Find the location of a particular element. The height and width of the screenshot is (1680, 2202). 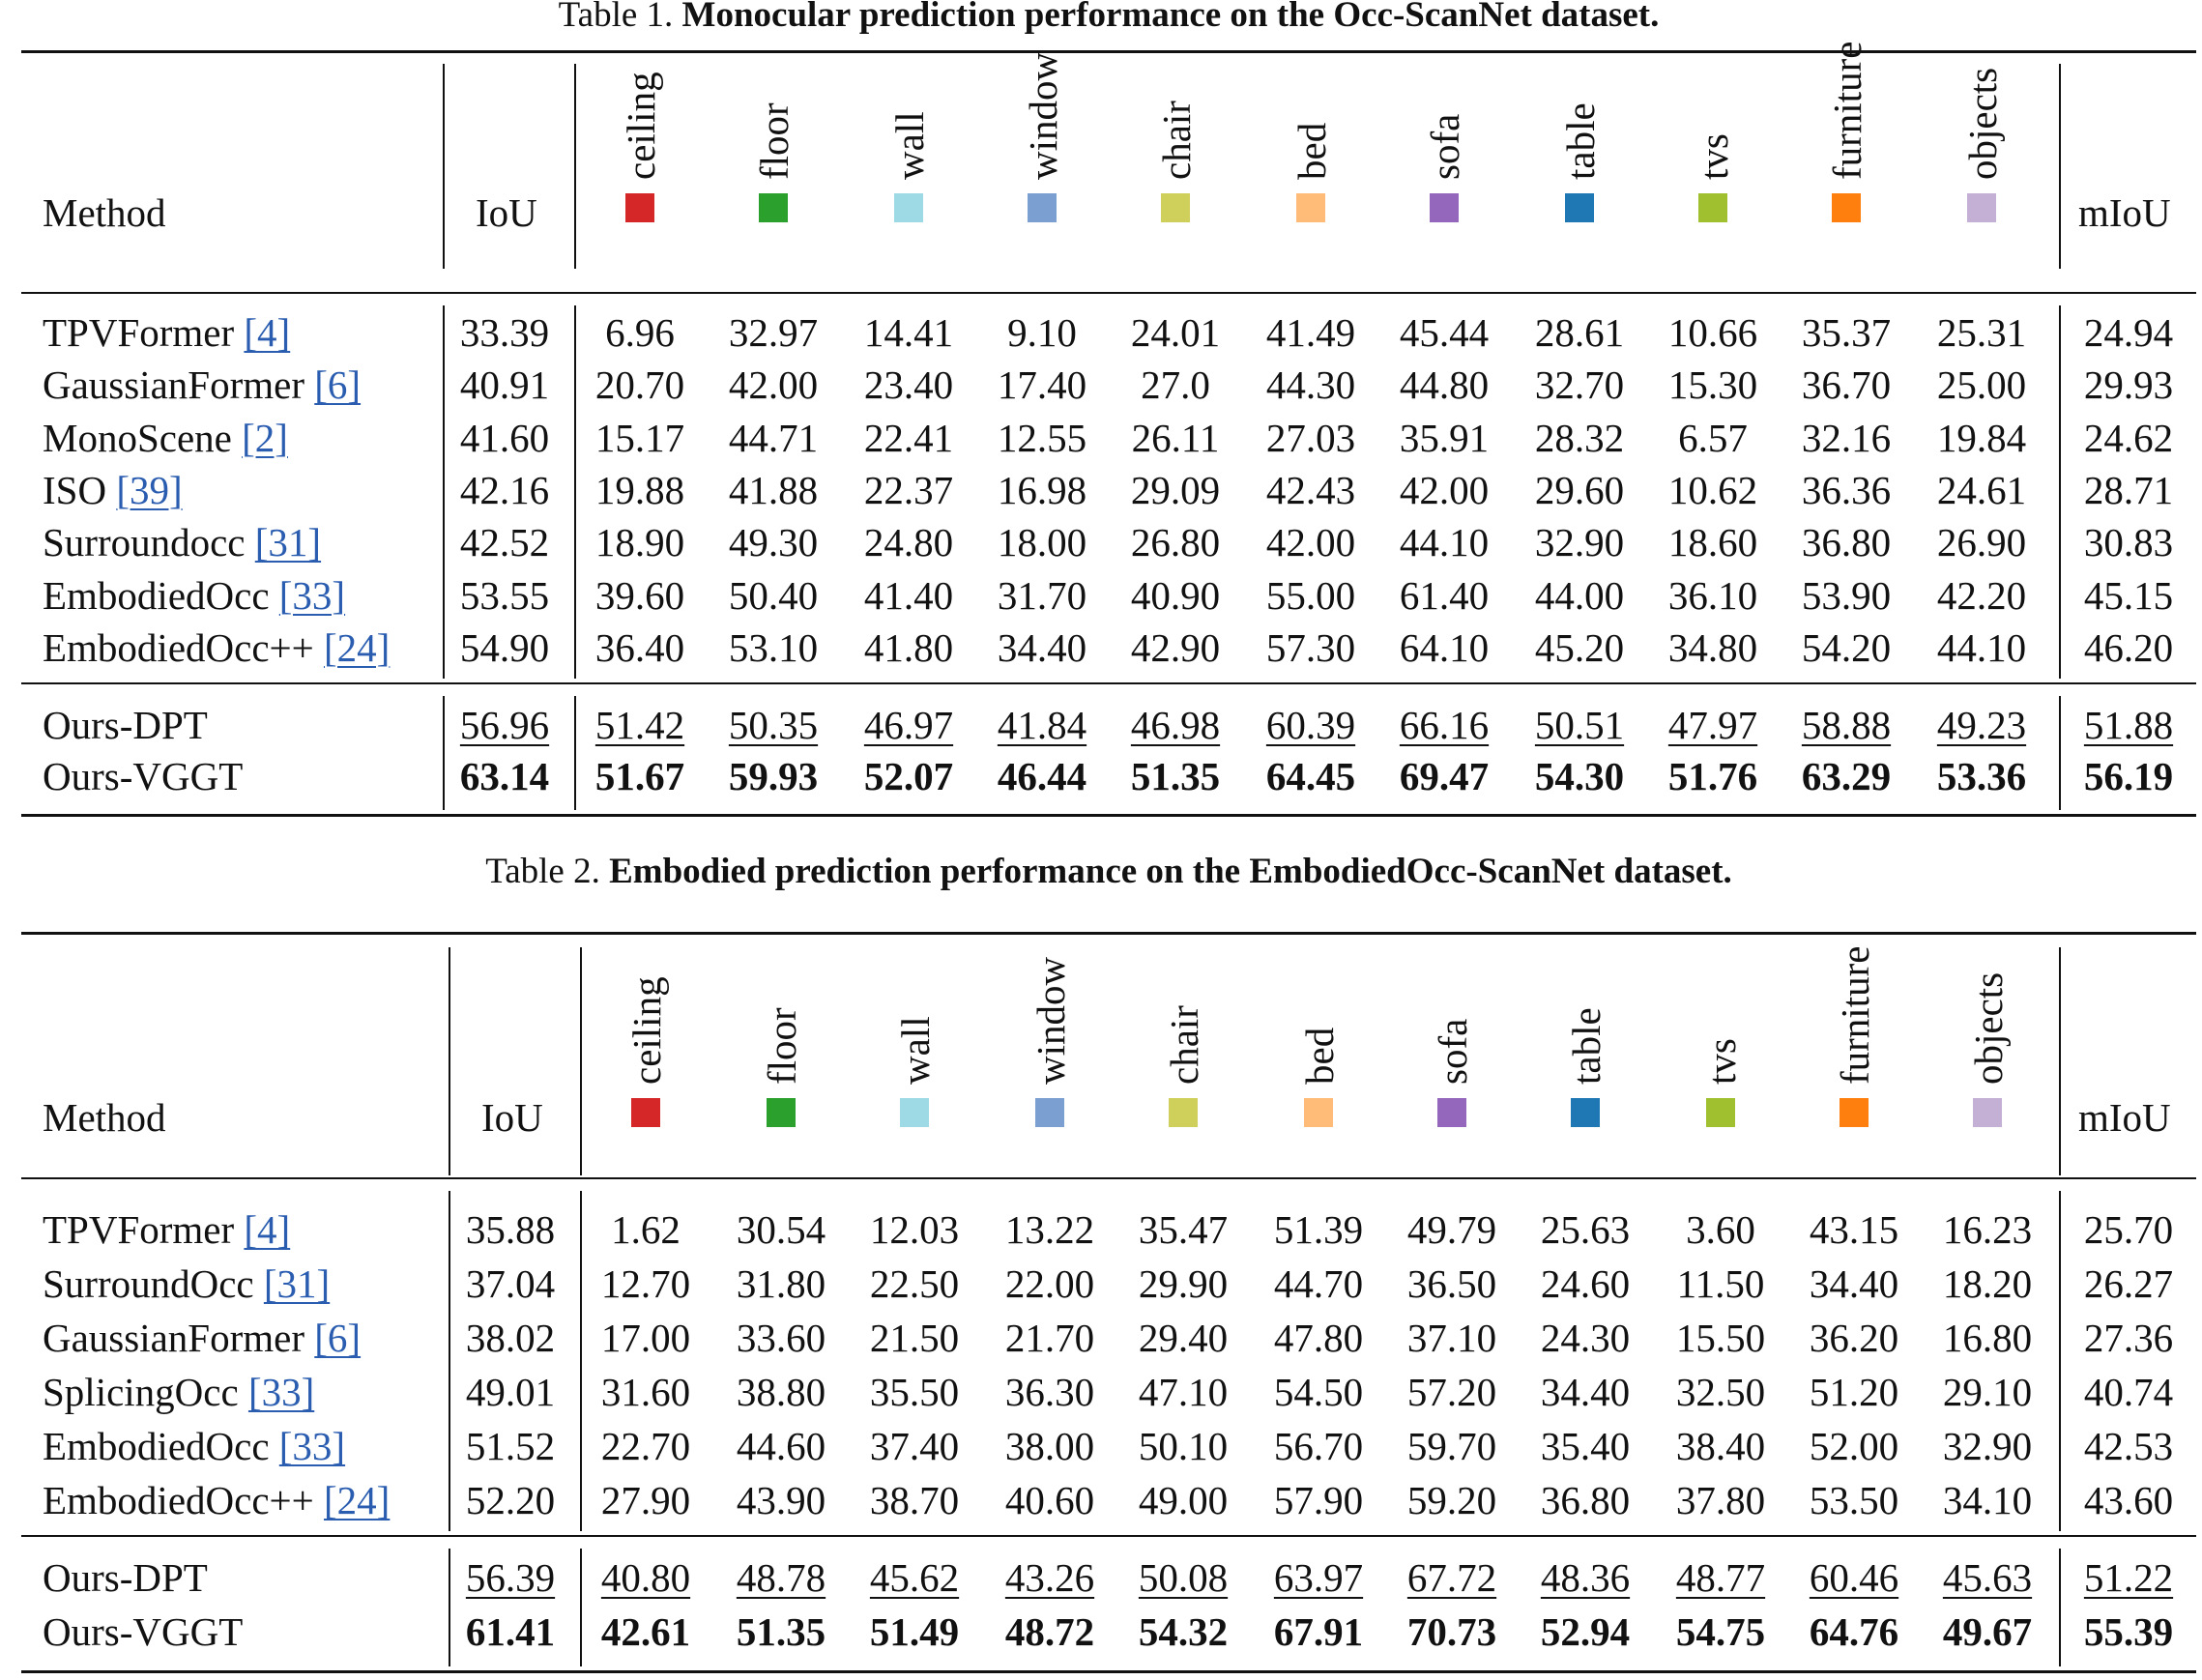

iou-text: 51.52 is located at coordinates (510, 1446).